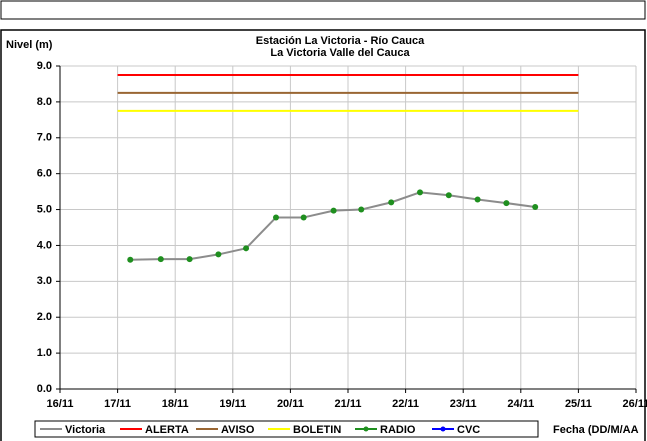 The height and width of the screenshot is (441, 647). What do you see at coordinates (44, 389) in the screenshot?
I see `y-tick-label: 0.0` at bounding box center [44, 389].